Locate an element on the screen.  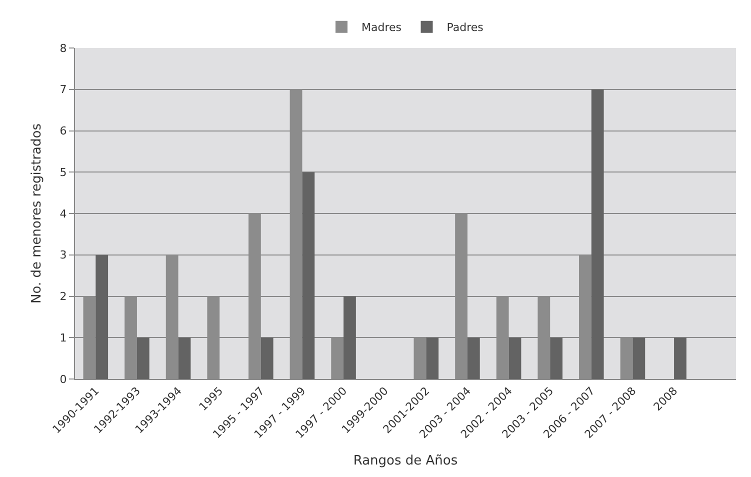
y-tick-label: 0 is located at coordinates (63, 379).